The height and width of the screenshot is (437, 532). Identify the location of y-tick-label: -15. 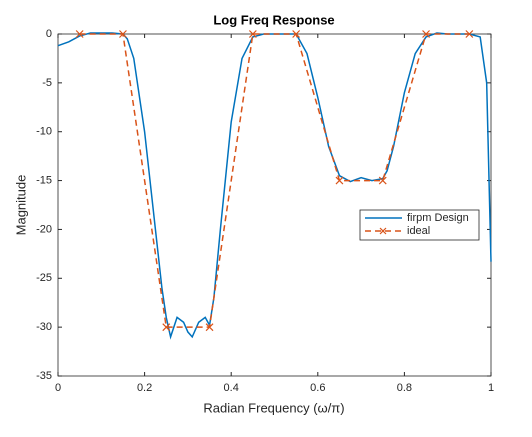
(44, 180).